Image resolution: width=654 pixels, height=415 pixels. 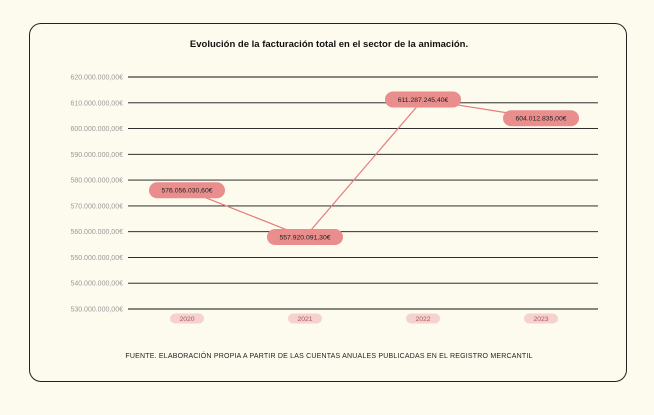 I want to click on data-label: 576.056.030,60€, so click(x=186, y=191).